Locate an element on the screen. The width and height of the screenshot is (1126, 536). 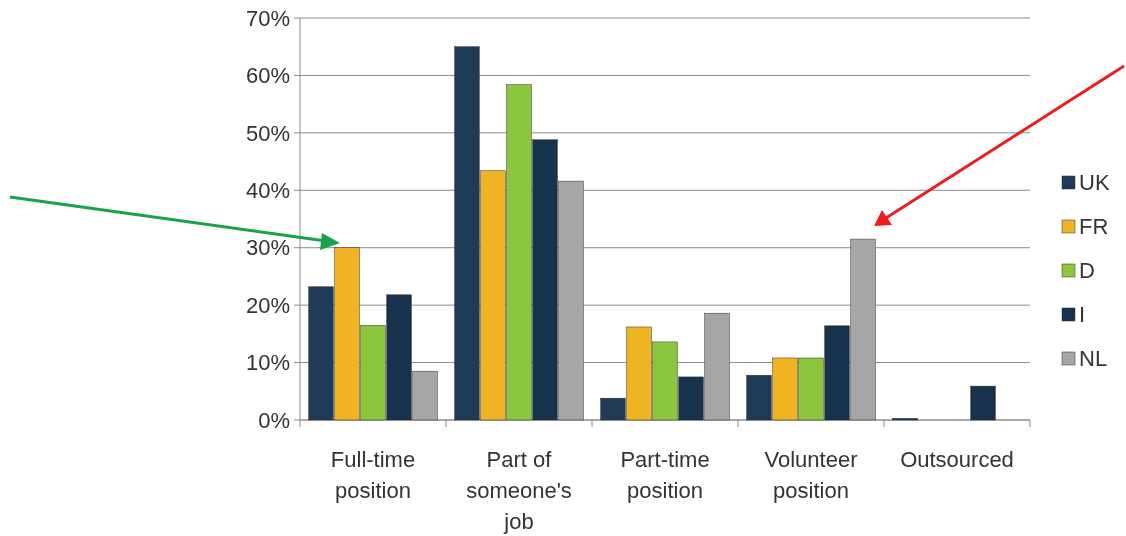
legend-label: UK is located at coordinates (1094, 182).